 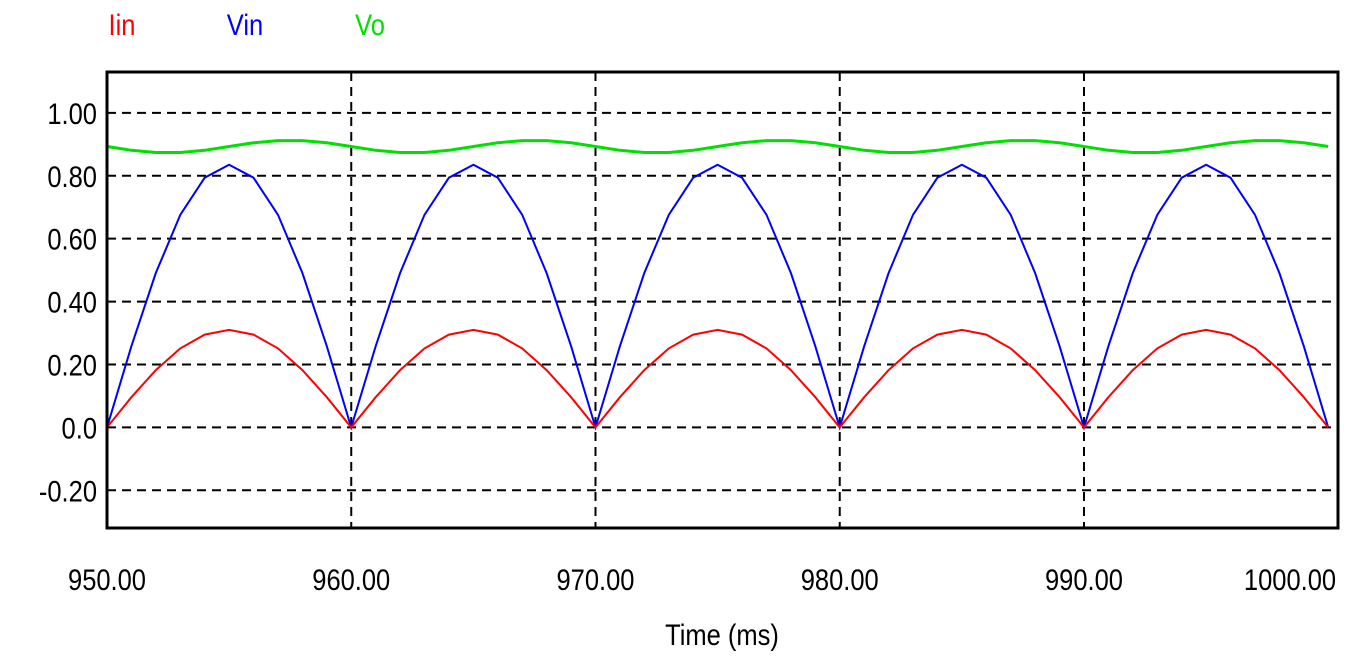 I want to click on x-axis-ticks: 950.00 960.00 970.00 980.00 990.00 1000.00, so click(x=702, y=579).